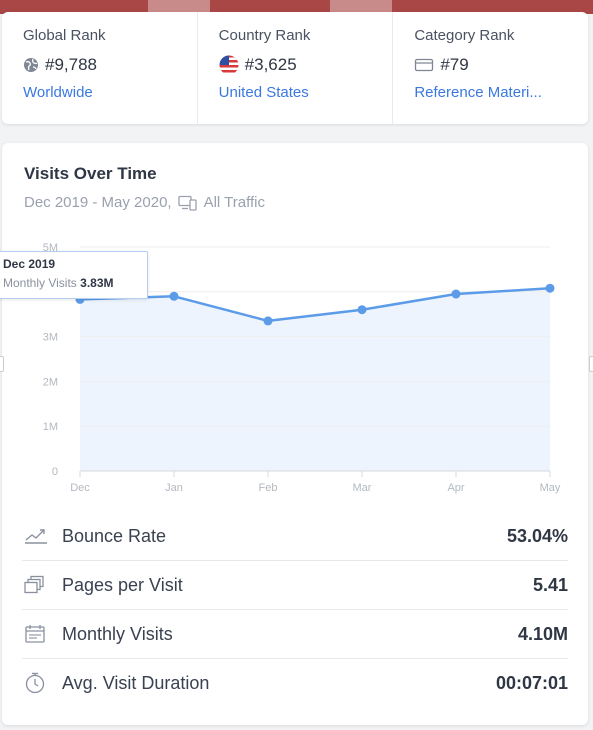  I want to click on rank-value: #79, so click(501, 65).